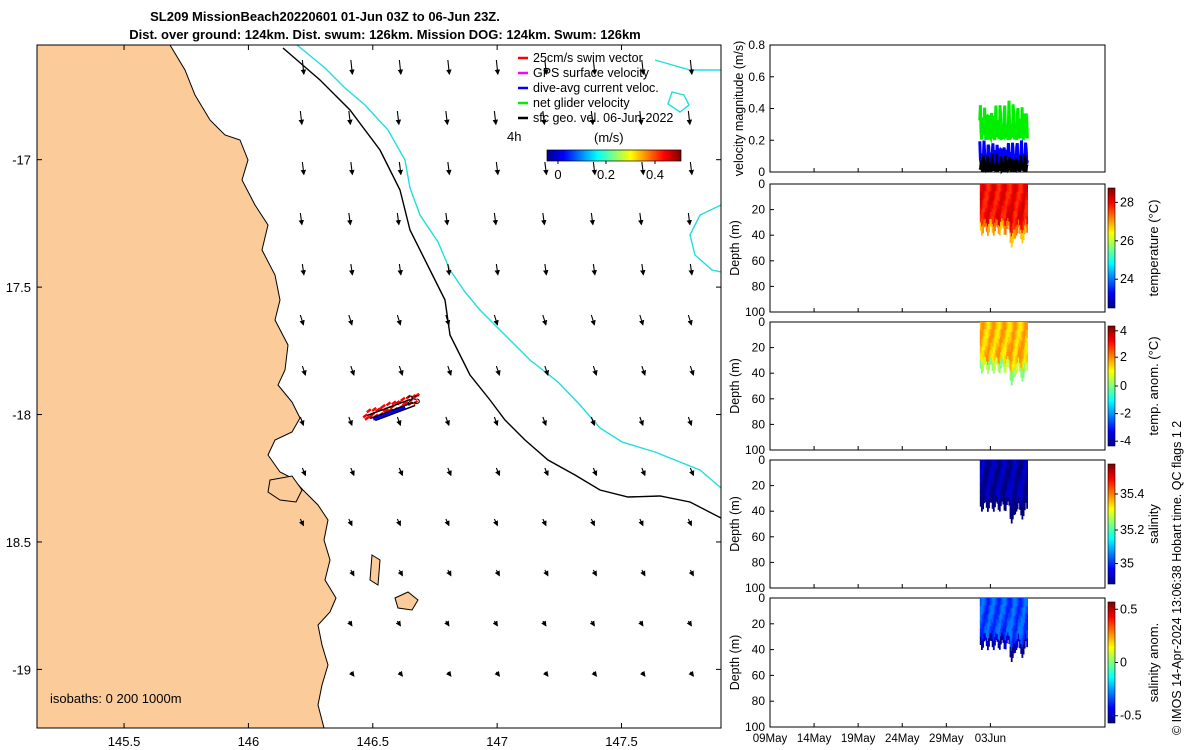  What do you see at coordinates (397, 403) in the screenshot?
I see `swim-vector` at bounding box center [397, 403].